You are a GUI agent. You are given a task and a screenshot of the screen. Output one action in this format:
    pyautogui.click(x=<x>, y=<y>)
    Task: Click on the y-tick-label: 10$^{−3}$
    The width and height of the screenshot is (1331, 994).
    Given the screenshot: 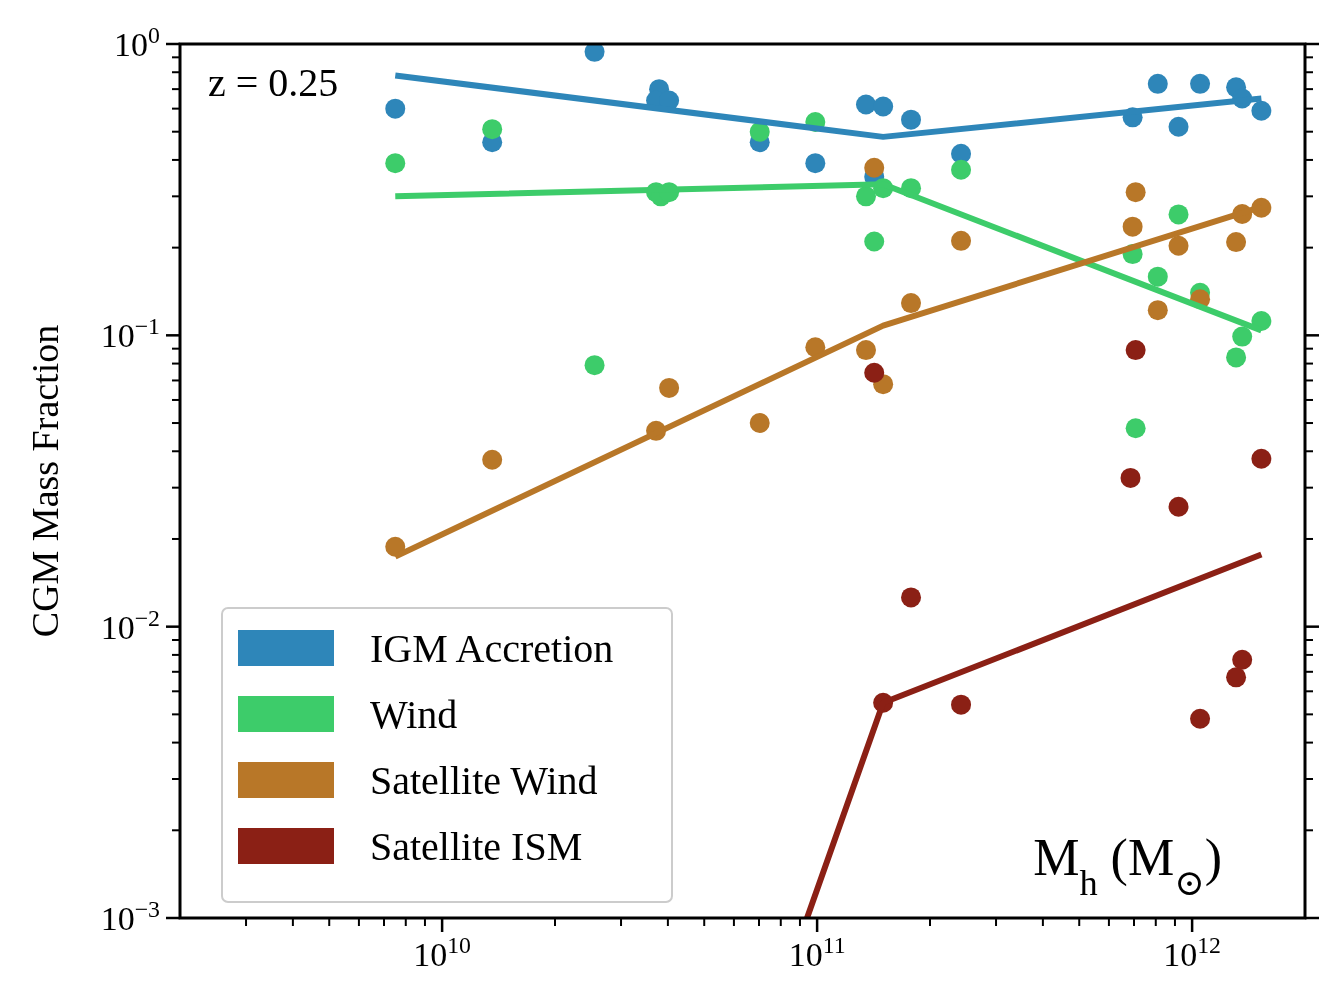 What is the action you would take?
    pyautogui.click(x=130, y=916)
    